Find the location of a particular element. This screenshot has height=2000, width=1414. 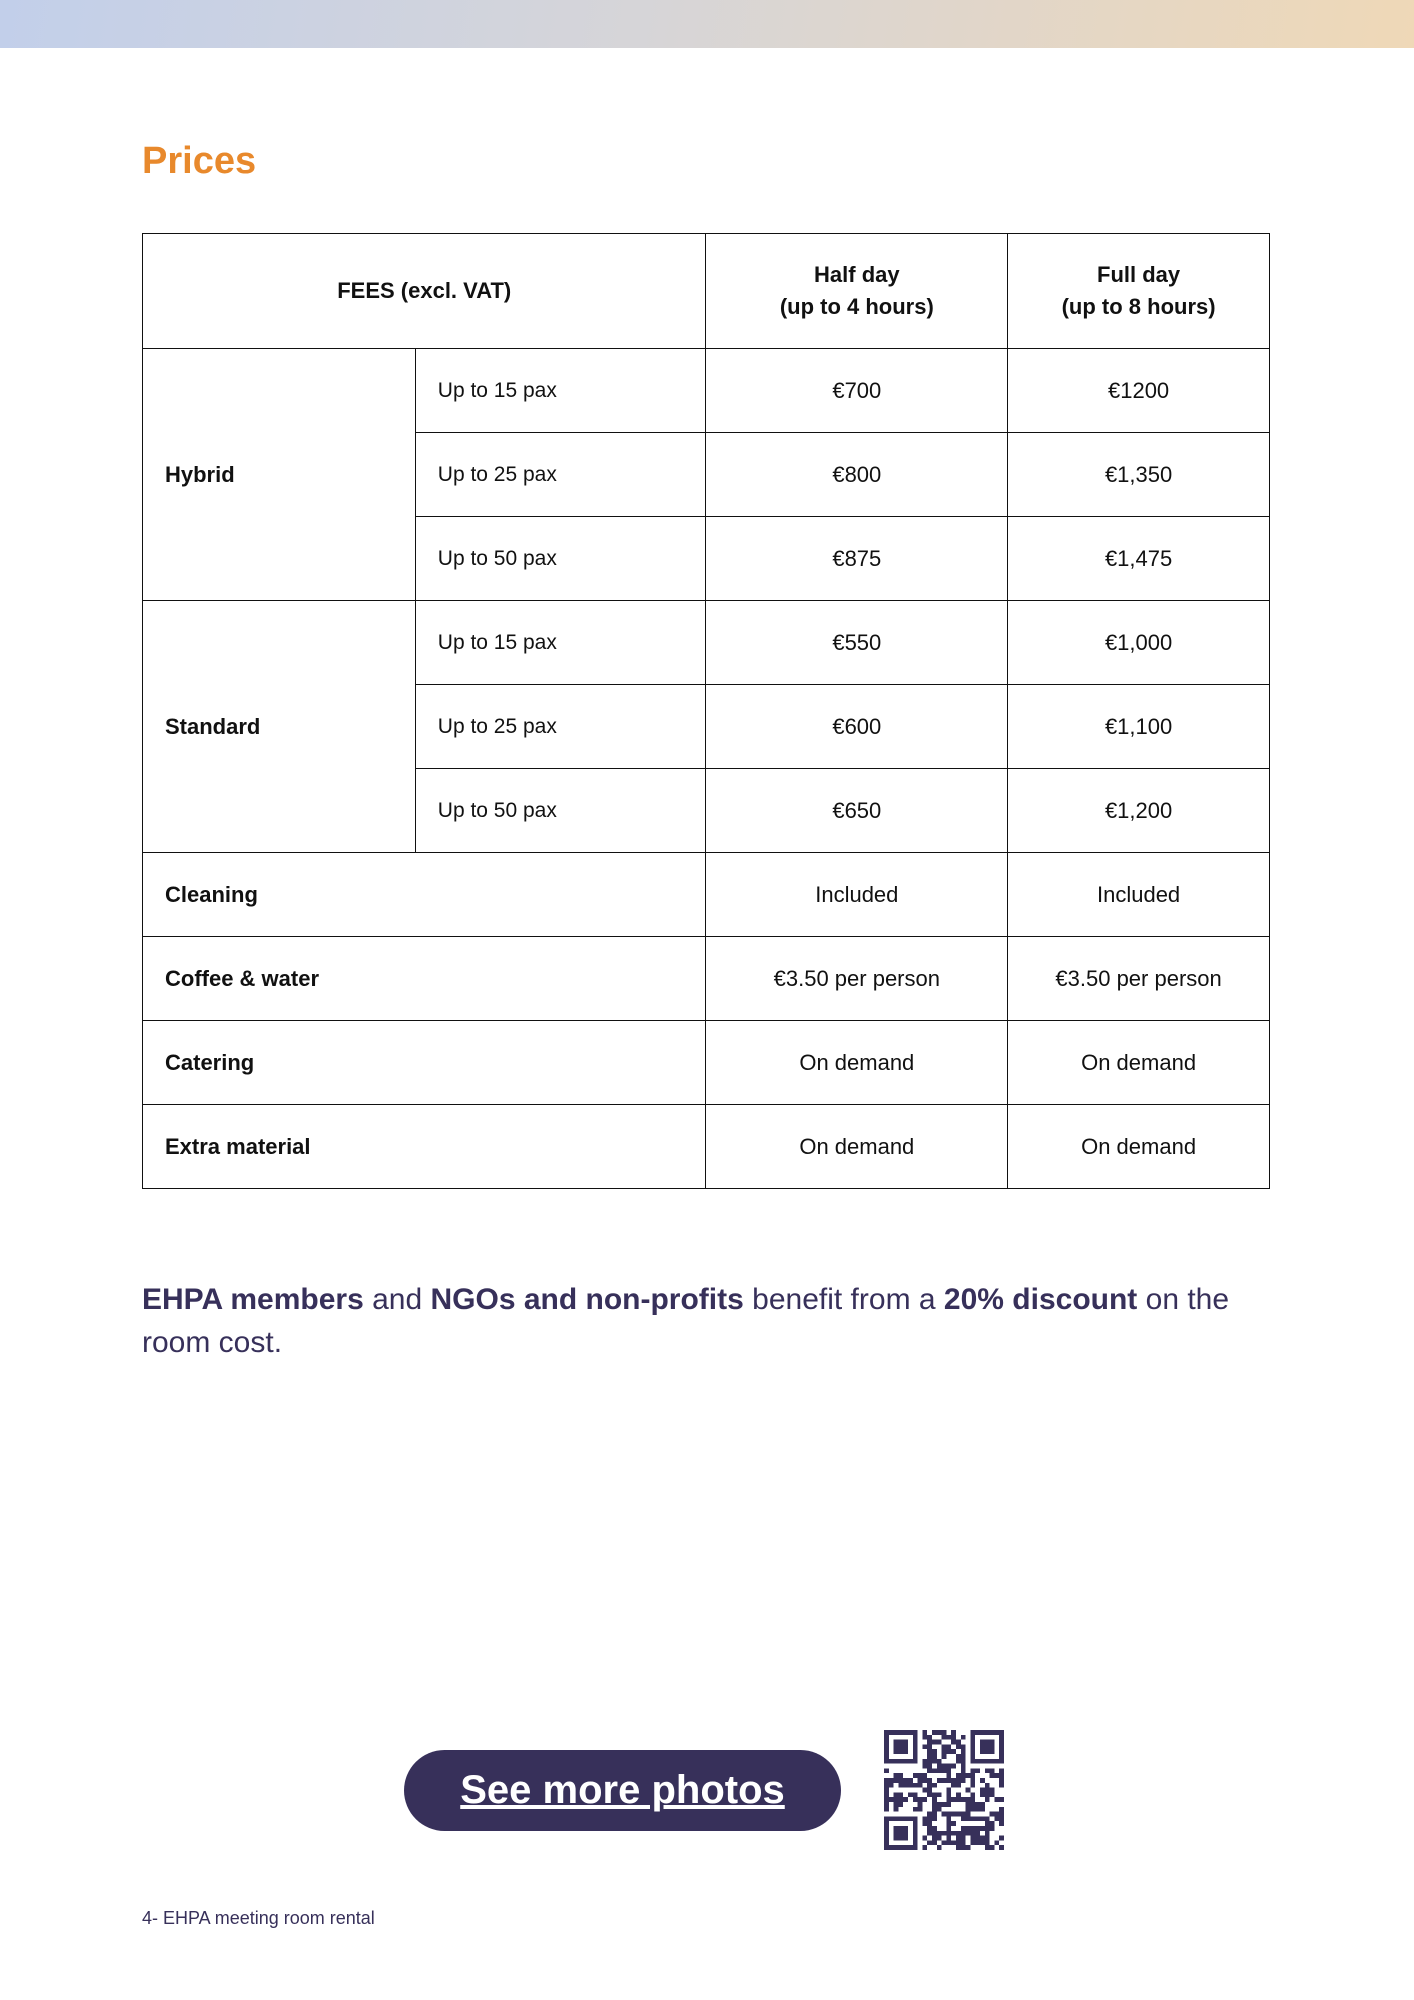

full-day-price: €1,200 is located at coordinates (1138, 810).